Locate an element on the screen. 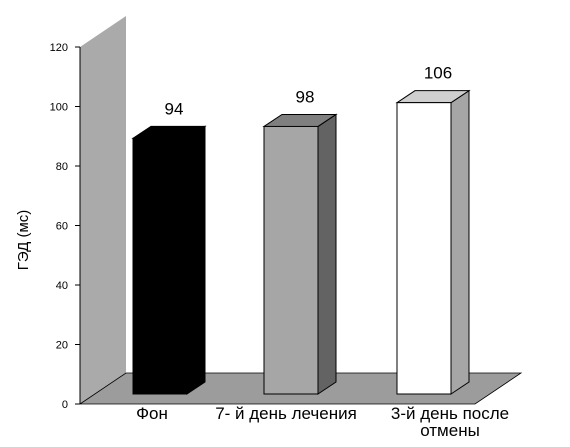 The width and height of the screenshot is (570, 447). y-tick-label: 0 is located at coordinates (65, 405).